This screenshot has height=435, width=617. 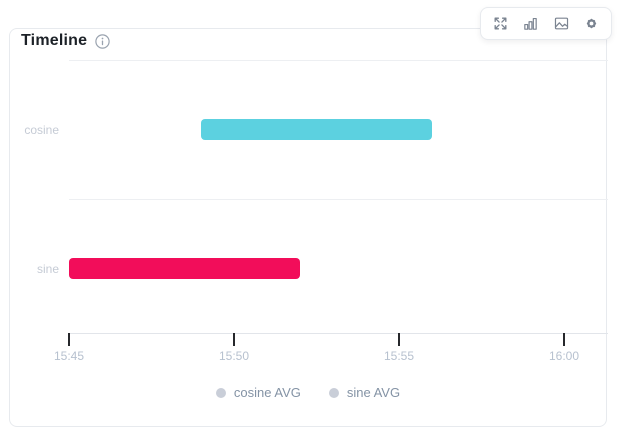 What do you see at coordinates (47, 268) in the screenshot?
I see `row-label-sine: sine` at bounding box center [47, 268].